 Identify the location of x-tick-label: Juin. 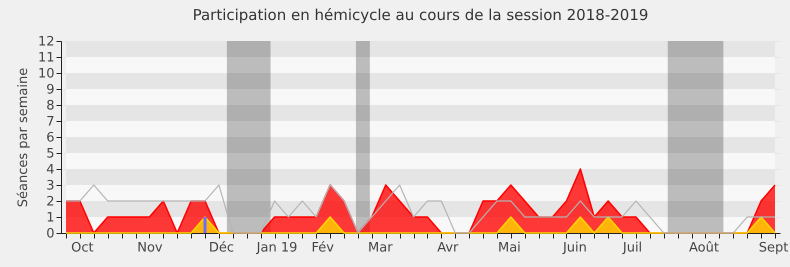
(574, 248).